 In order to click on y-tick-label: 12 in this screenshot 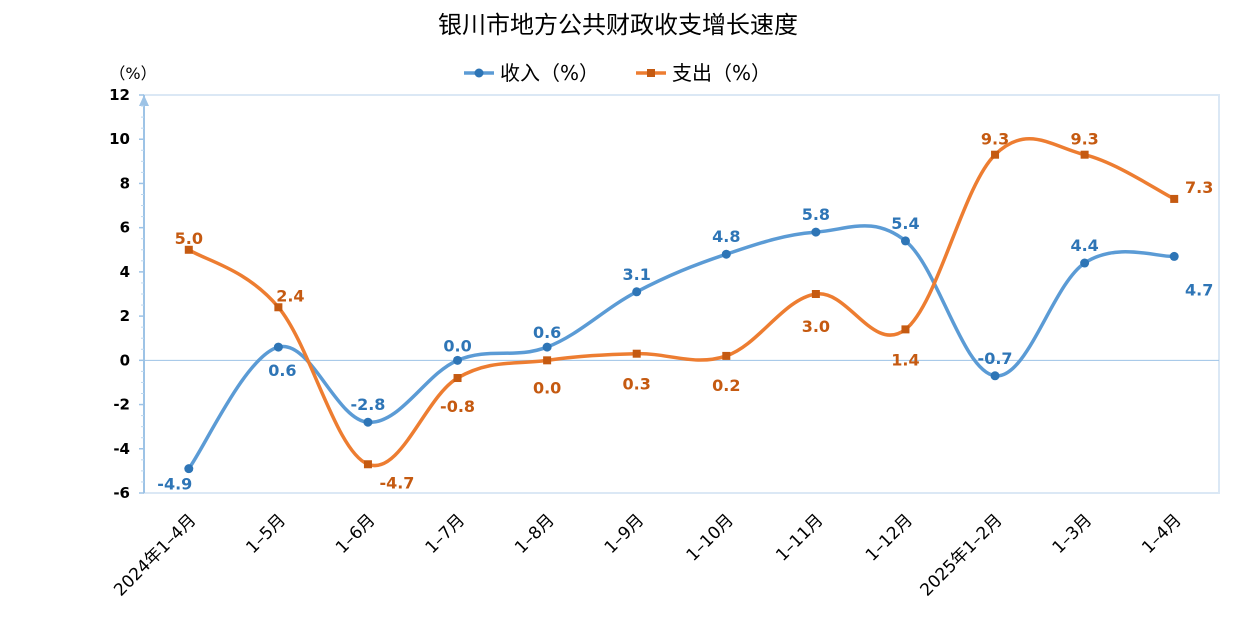, I will do `click(119, 95)`.